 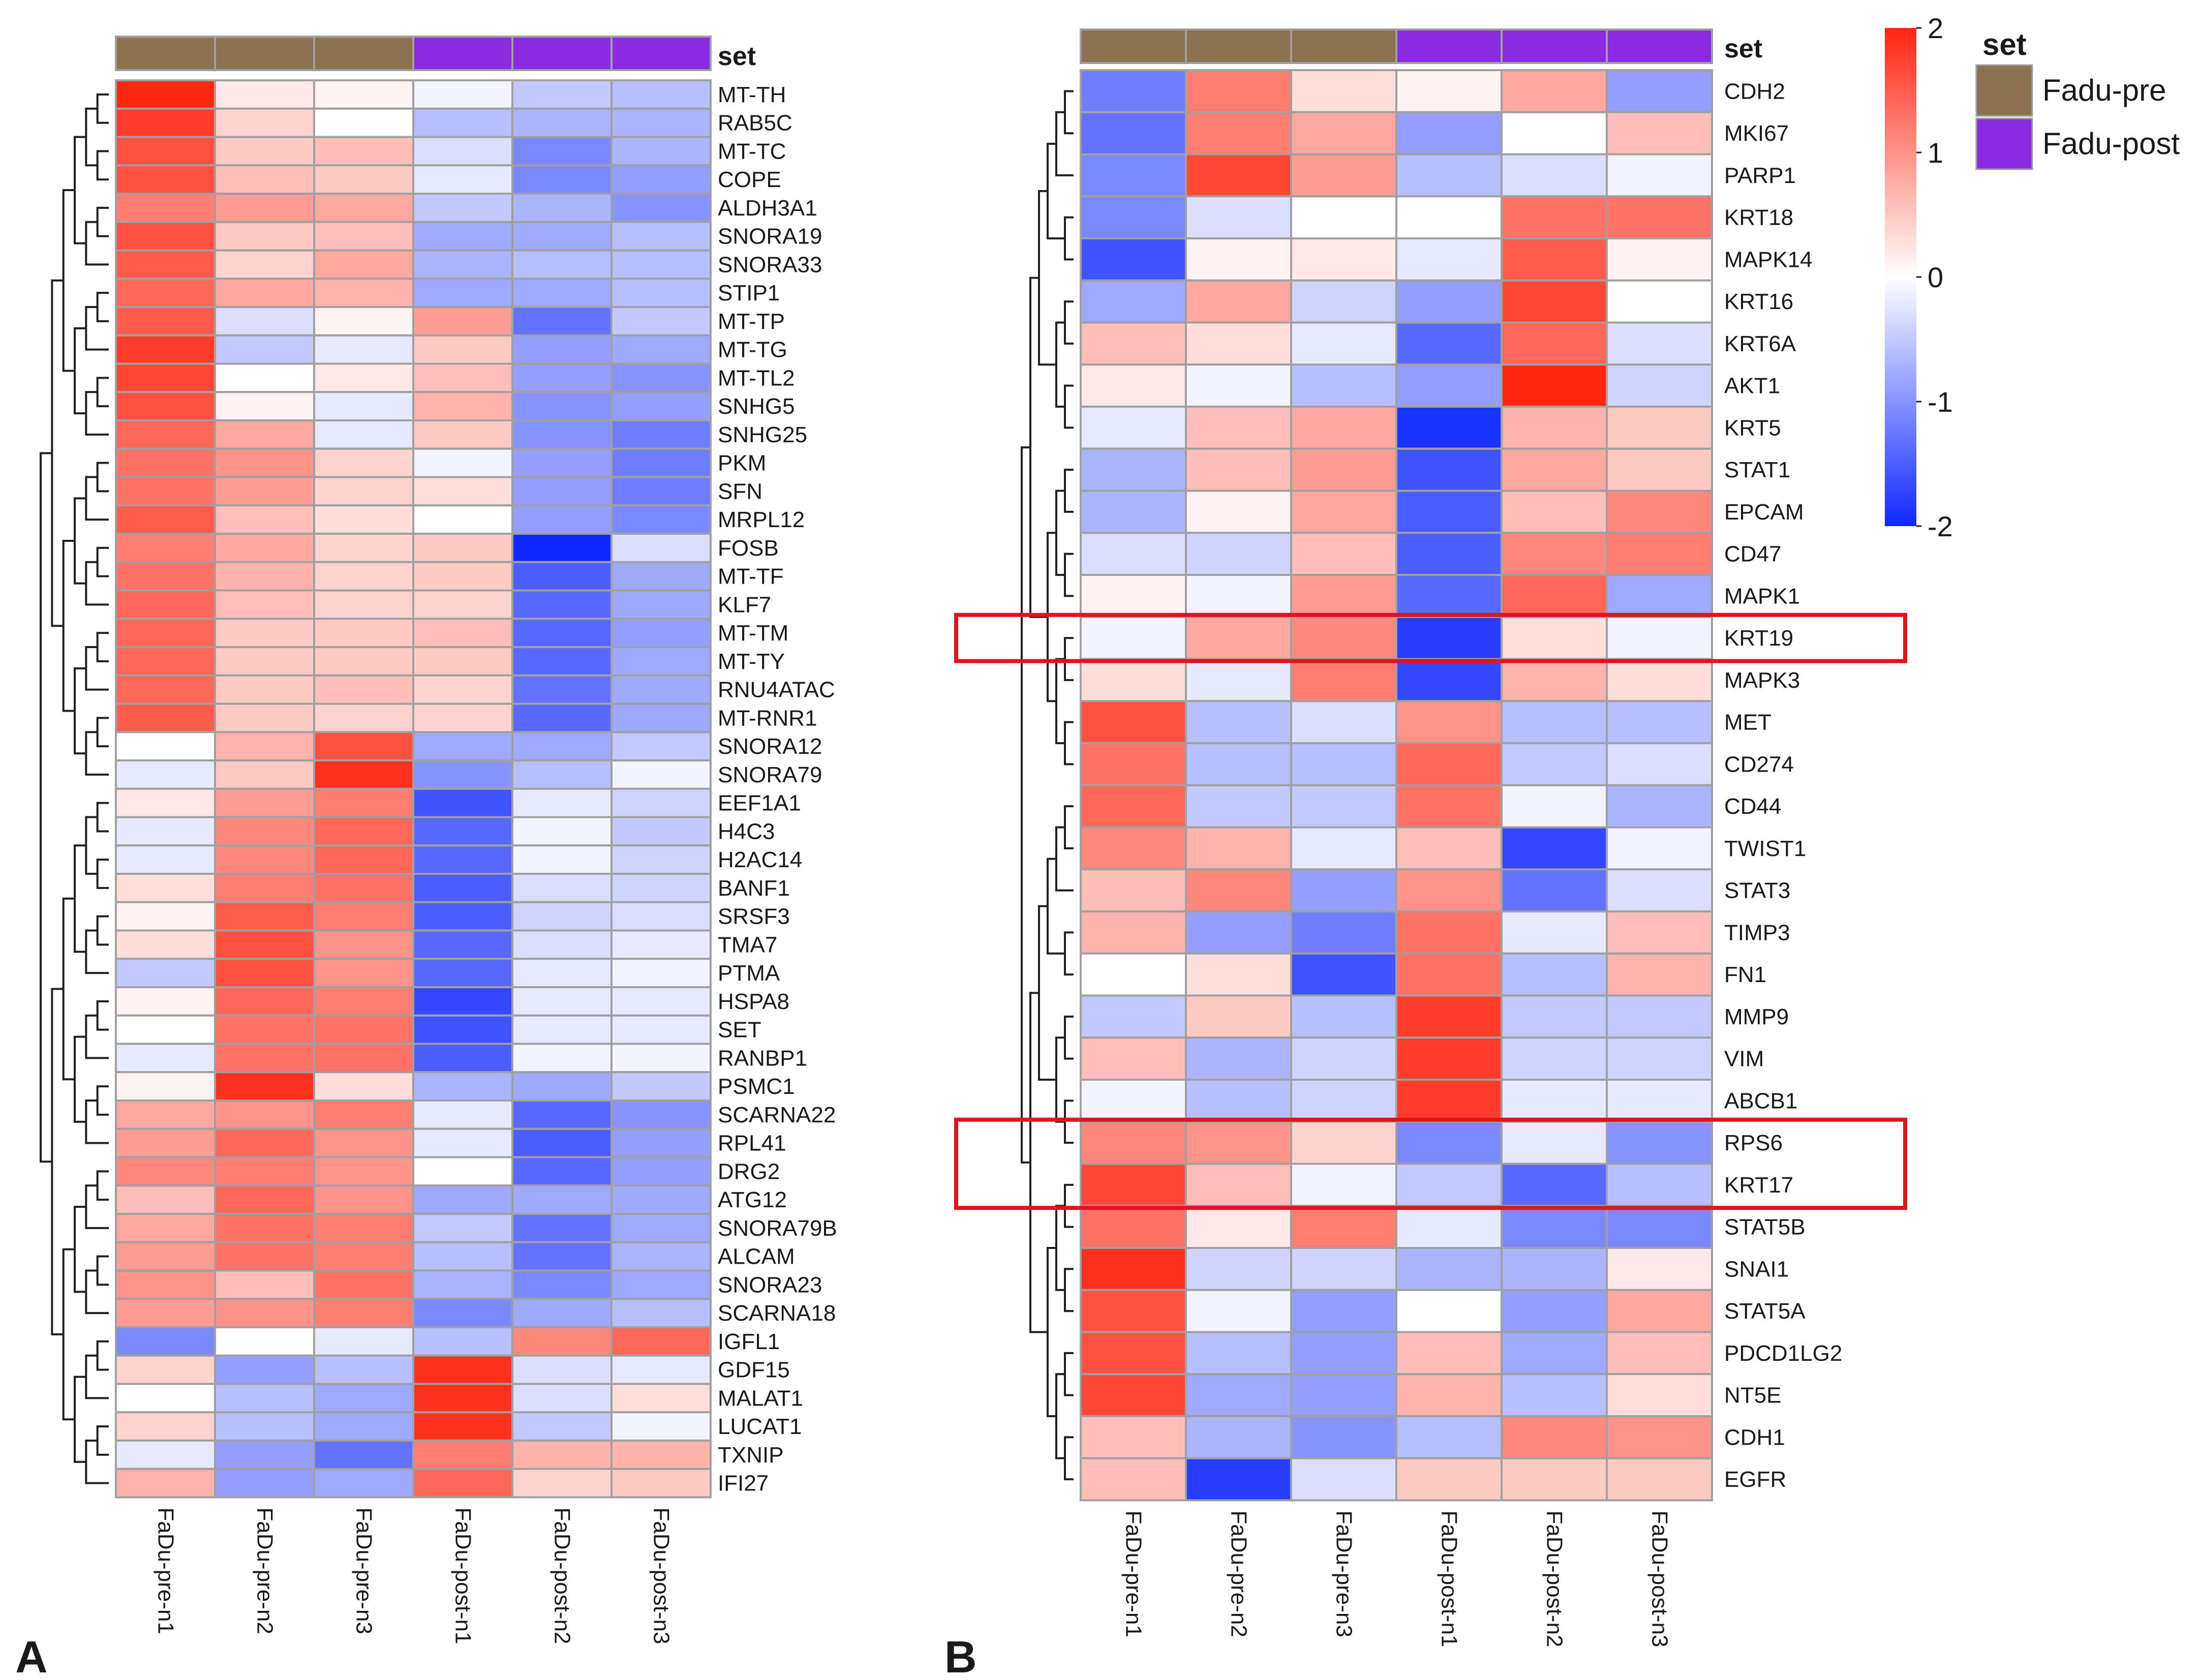 I want to click on gene-label: PSMC1, so click(x=756, y=1086).